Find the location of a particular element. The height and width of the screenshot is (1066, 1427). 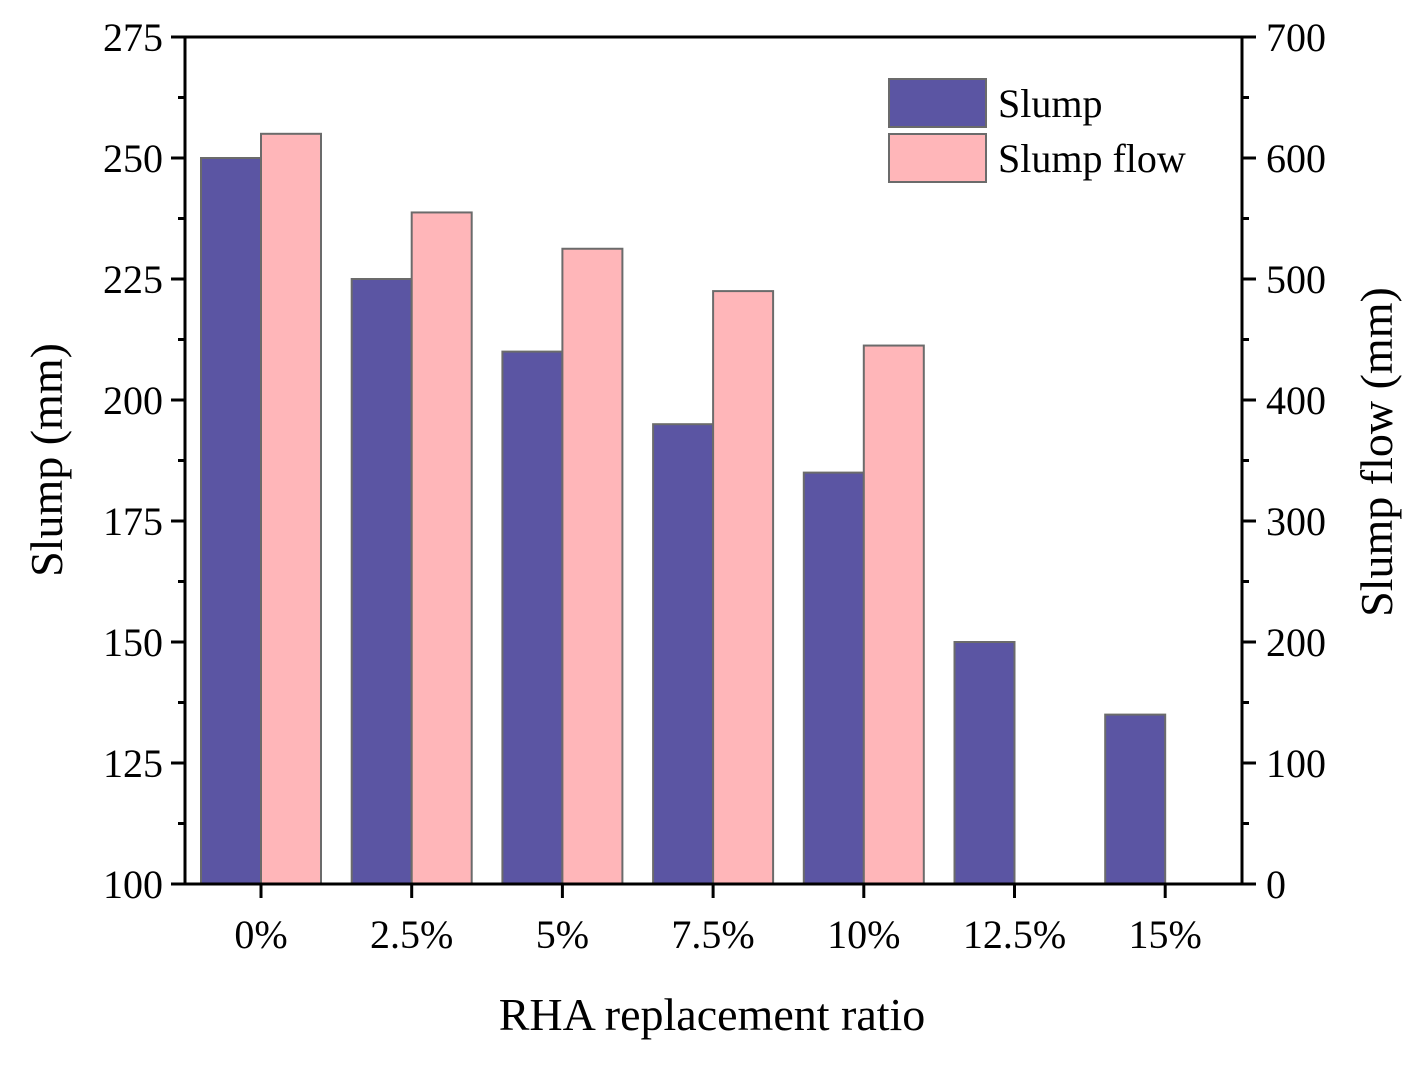

y2-tick-label-3: 300 is located at coordinates (1296, 521).